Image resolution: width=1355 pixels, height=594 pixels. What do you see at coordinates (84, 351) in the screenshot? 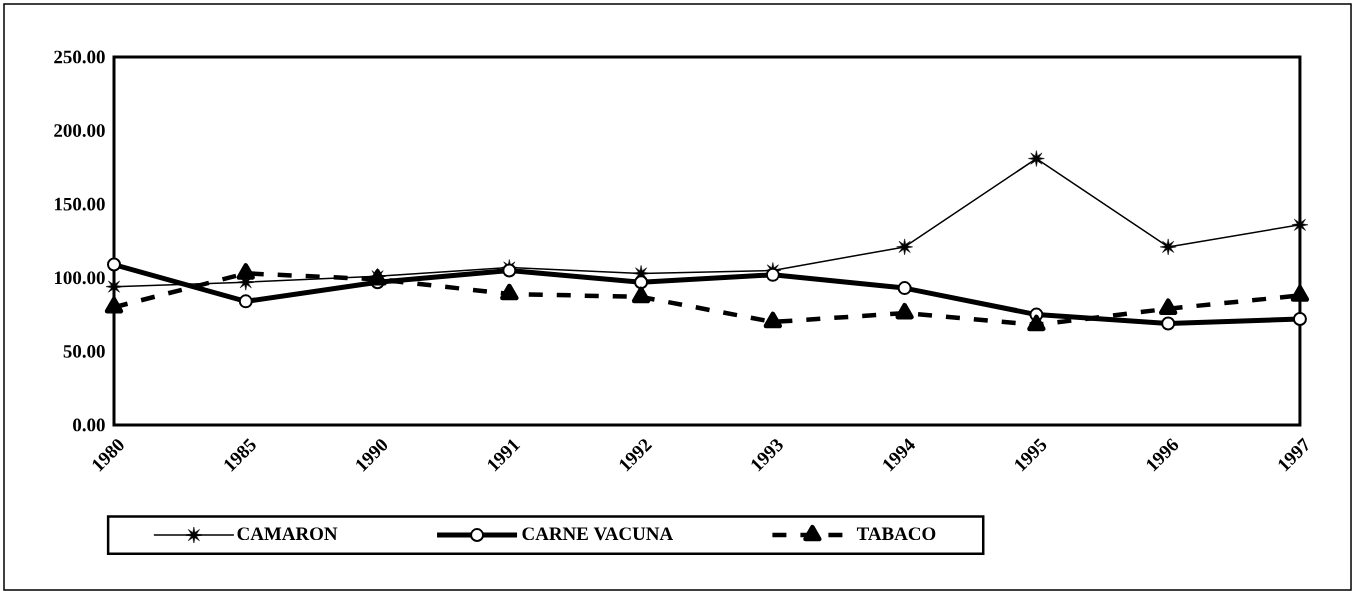
I see `y-tick-label: 50.00` at bounding box center [84, 351].